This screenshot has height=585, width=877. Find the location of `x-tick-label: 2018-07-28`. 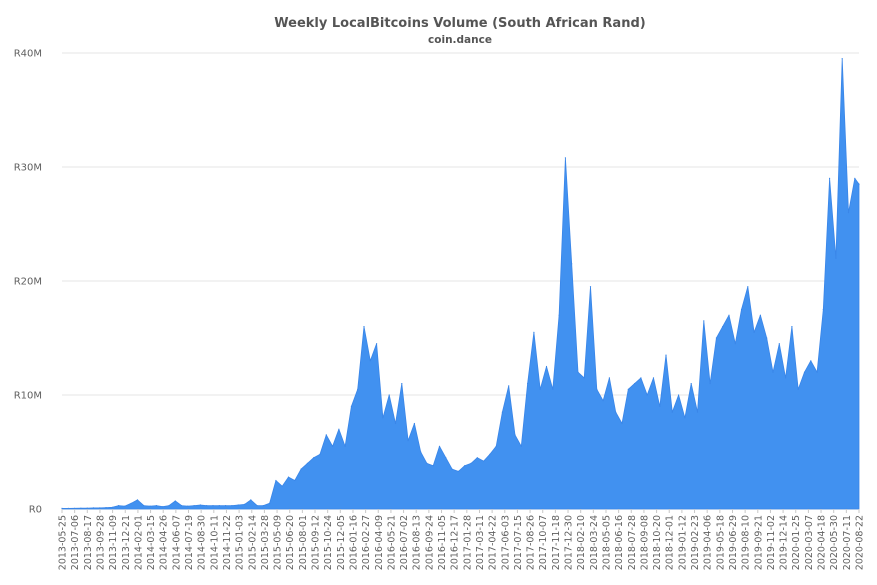

x-tick-label: 2018-07-28 is located at coordinates (632, 542).